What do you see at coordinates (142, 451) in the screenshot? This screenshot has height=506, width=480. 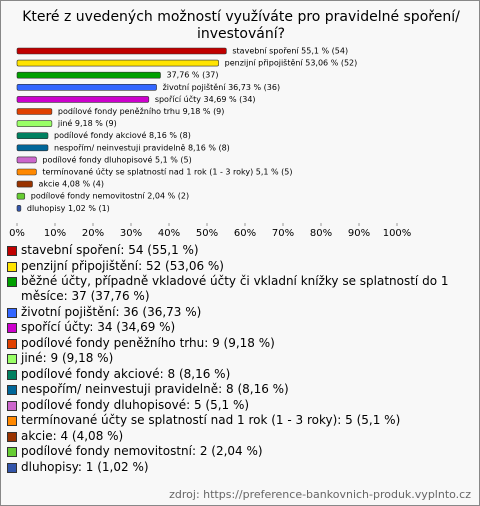 I see `legend-label: podílové fondy nemovitostní: 2 (2,04 %)` at bounding box center [142, 451].